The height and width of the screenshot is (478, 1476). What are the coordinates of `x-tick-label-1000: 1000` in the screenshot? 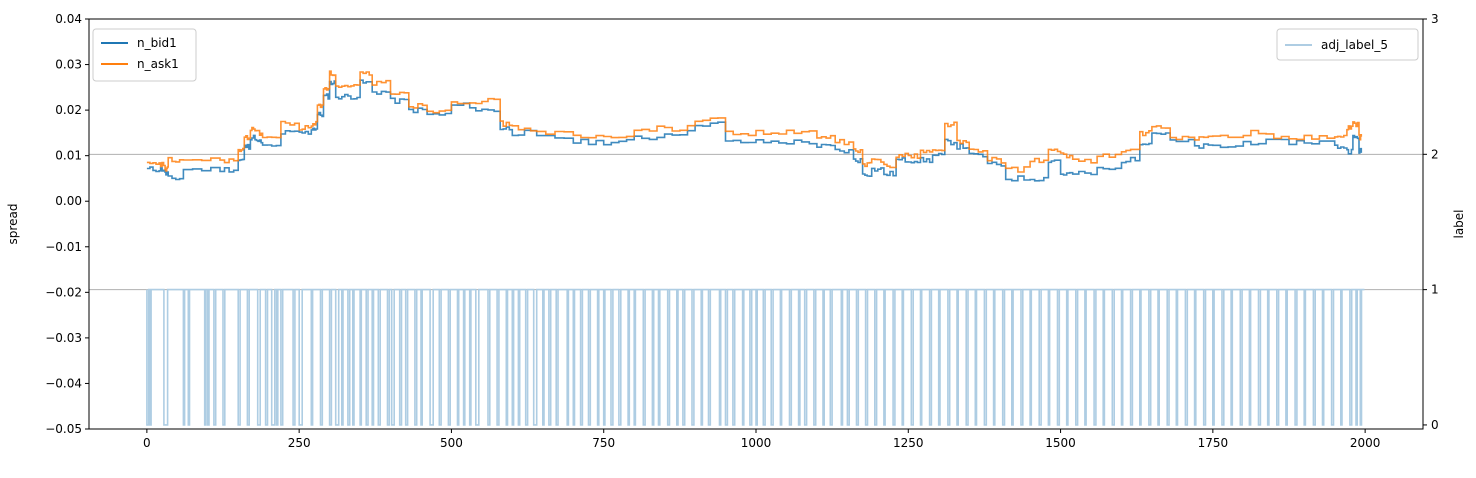 It's located at (756, 443).